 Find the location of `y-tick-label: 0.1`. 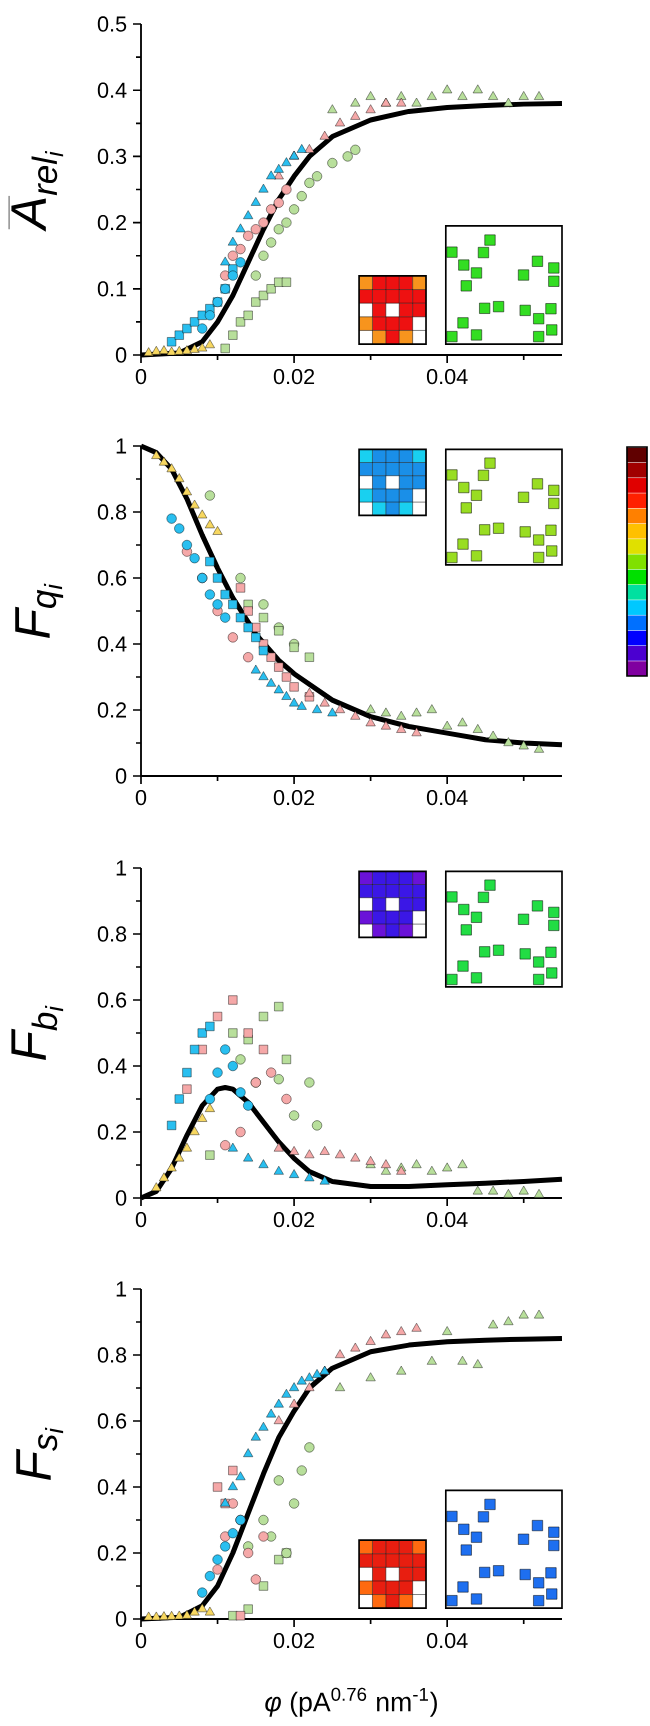

y-tick-label: 0.1 is located at coordinates (112, 289).